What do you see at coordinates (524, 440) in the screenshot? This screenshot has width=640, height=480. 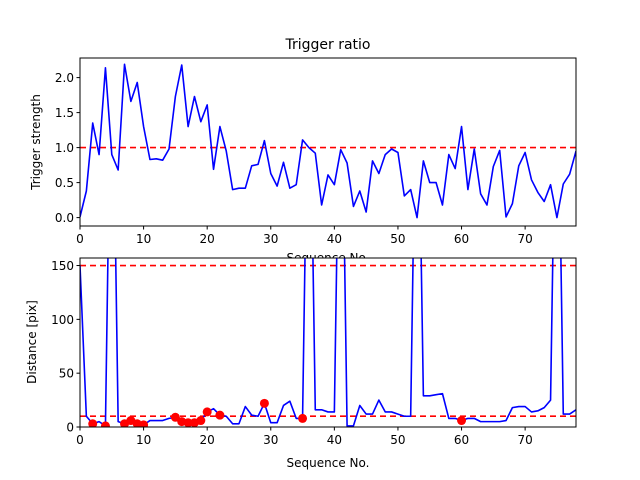 I see `bottom-chart-x-tick-label-7: 70` at bounding box center [524, 440].